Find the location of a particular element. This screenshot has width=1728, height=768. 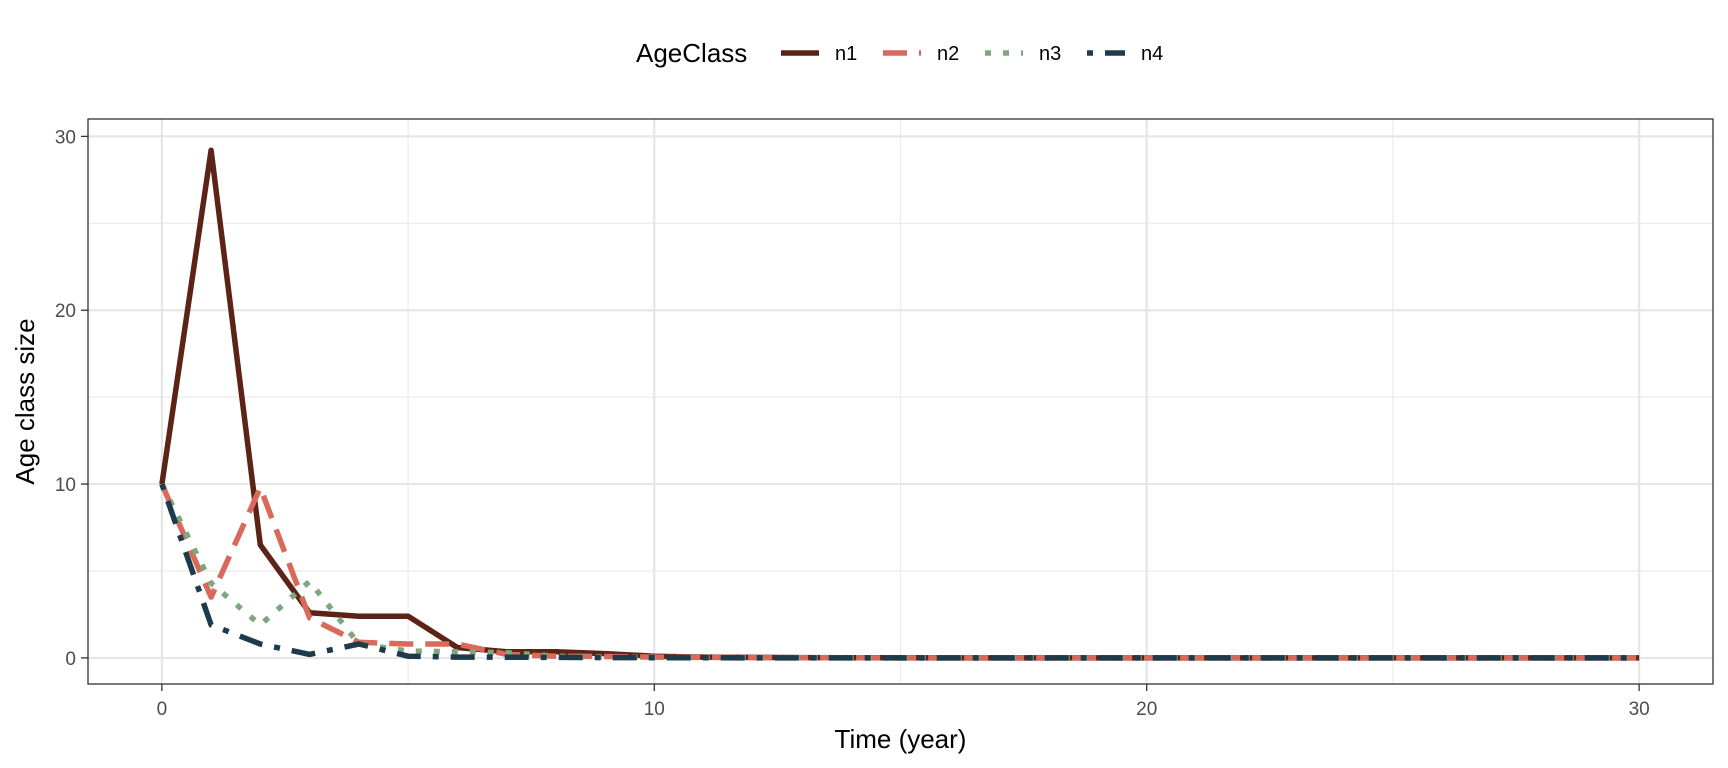

y-tick-label: 20 is located at coordinates (65, 311).